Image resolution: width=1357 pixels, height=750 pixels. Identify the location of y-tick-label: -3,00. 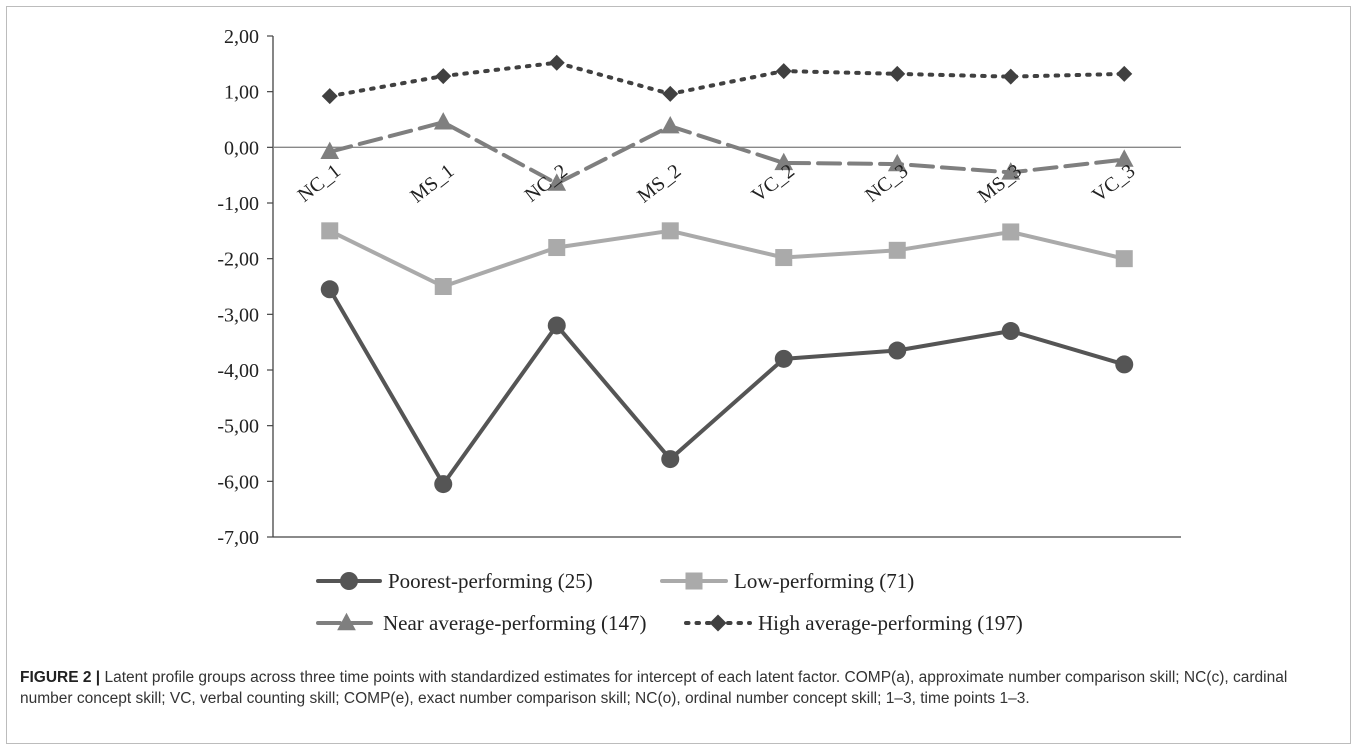
(238, 315).